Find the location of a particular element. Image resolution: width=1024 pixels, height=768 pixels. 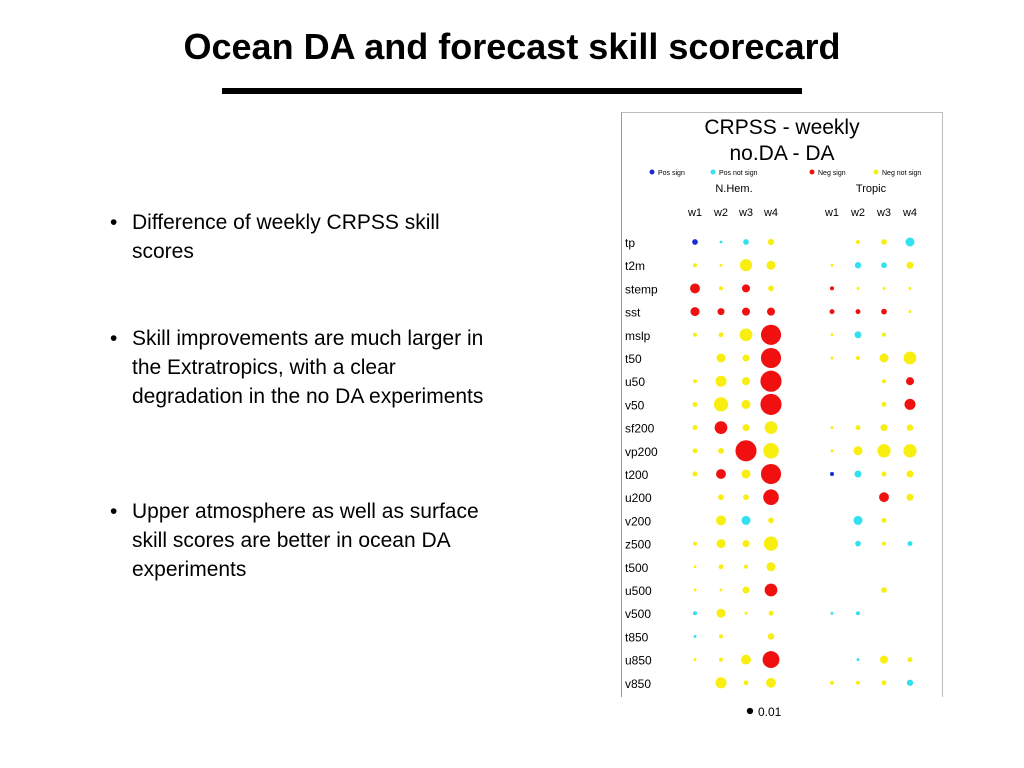

title-underline is located at coordinates (512, 91).